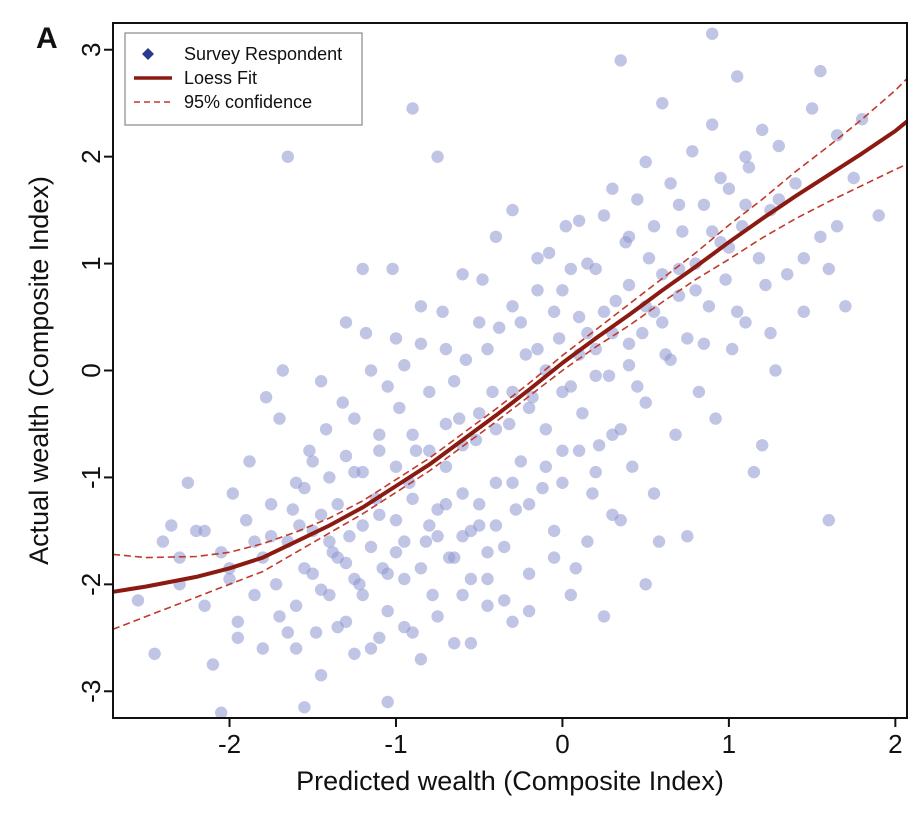 The image size is (918, 813). I want to click on y-tick-label: 0, so click(91, 370).